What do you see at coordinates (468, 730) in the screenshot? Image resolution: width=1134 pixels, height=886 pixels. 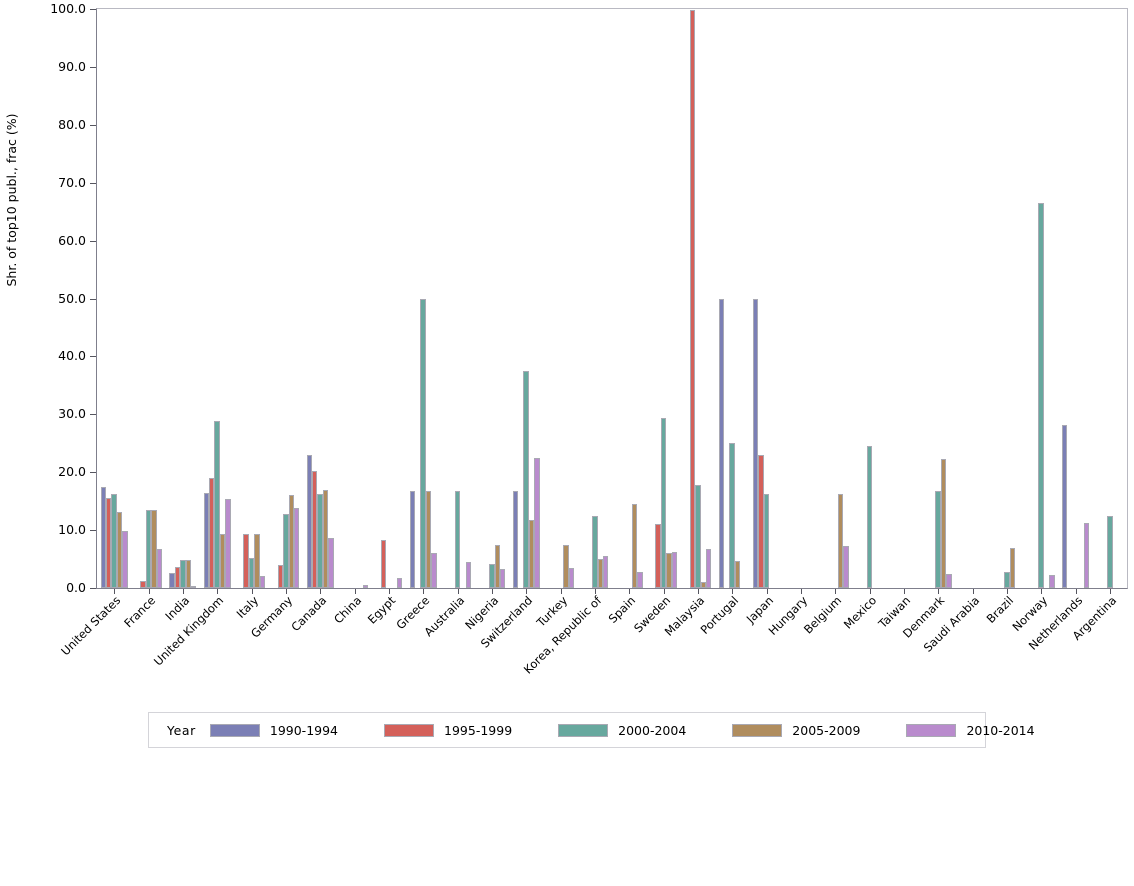 I see `legend-item: 1995-1999` at bounding box center [468, 730].